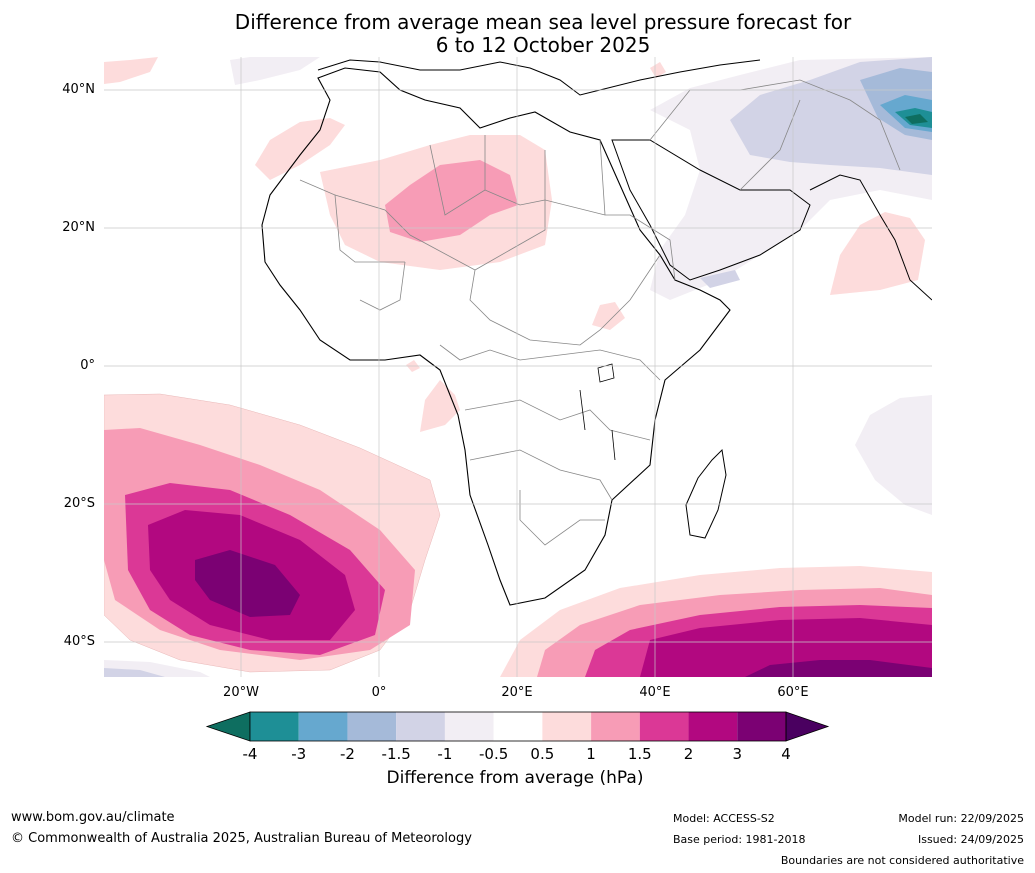 Image resolution: width=1035 pixels, height=873 pixels. Describe the element at coordinates (445, 754) in the screenshot. I see `colorbar-tick-label: -1` at that location.